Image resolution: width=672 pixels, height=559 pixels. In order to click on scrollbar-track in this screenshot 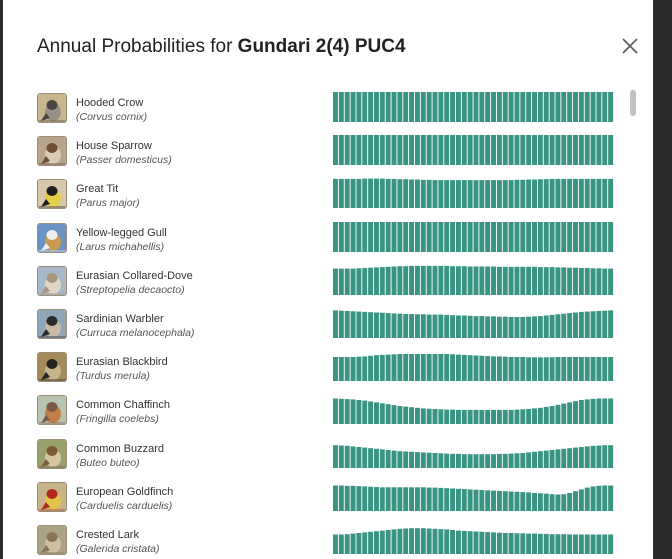, I will do `click(633, 323)`.